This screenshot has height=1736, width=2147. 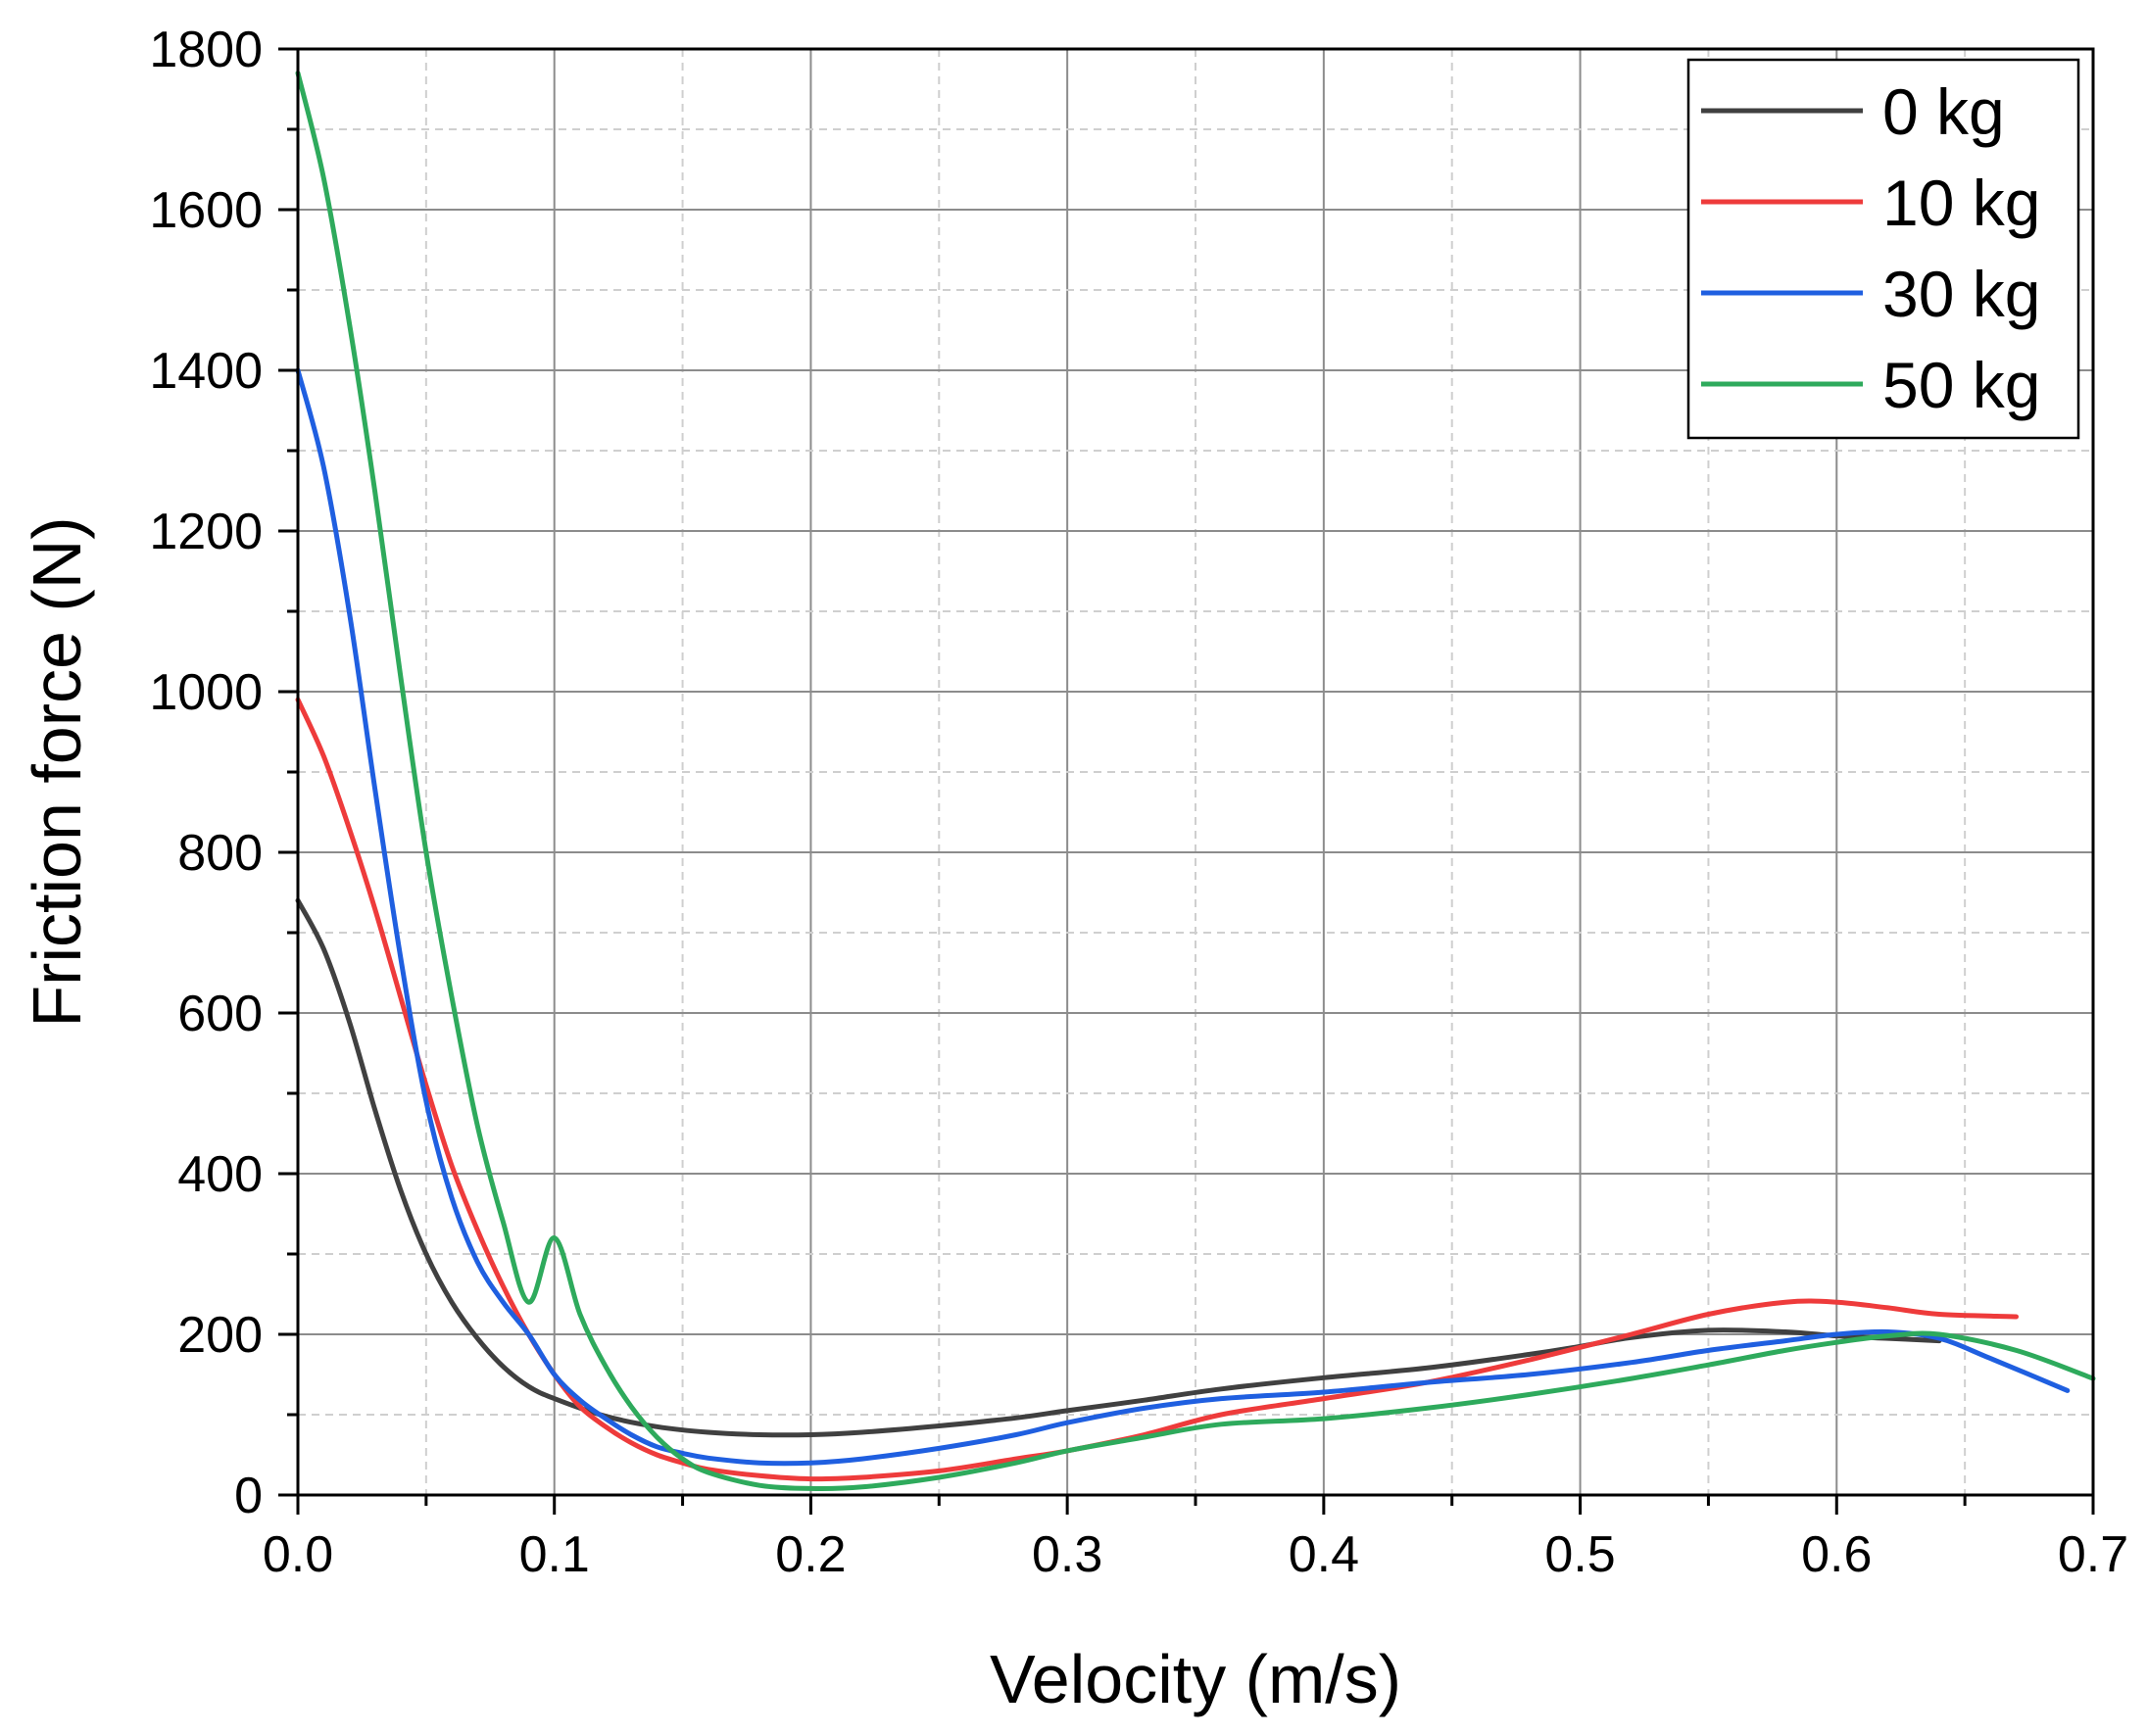 What do you see at coordinates (1961, 385) in the screenshot?
I see `legend-label-50-kg: 50 kg` at bounding box center [1961, 385].